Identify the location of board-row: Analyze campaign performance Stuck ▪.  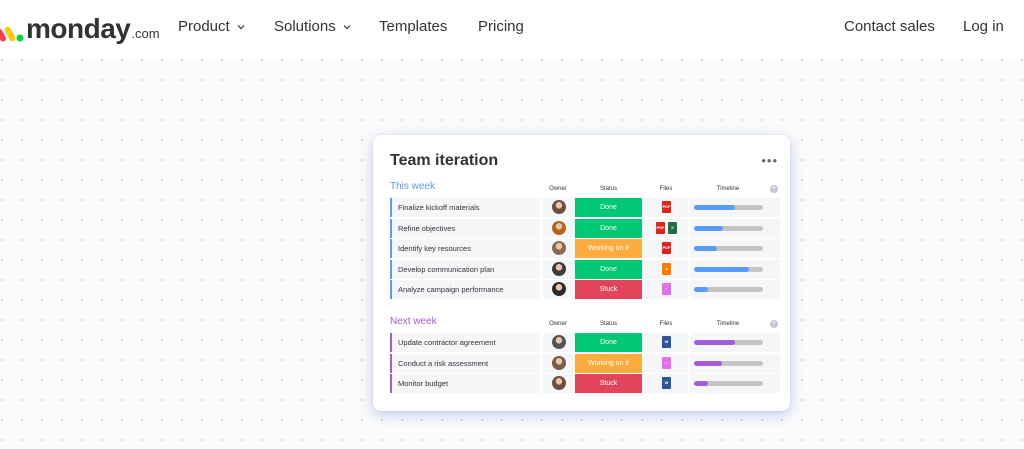
(585, 289).